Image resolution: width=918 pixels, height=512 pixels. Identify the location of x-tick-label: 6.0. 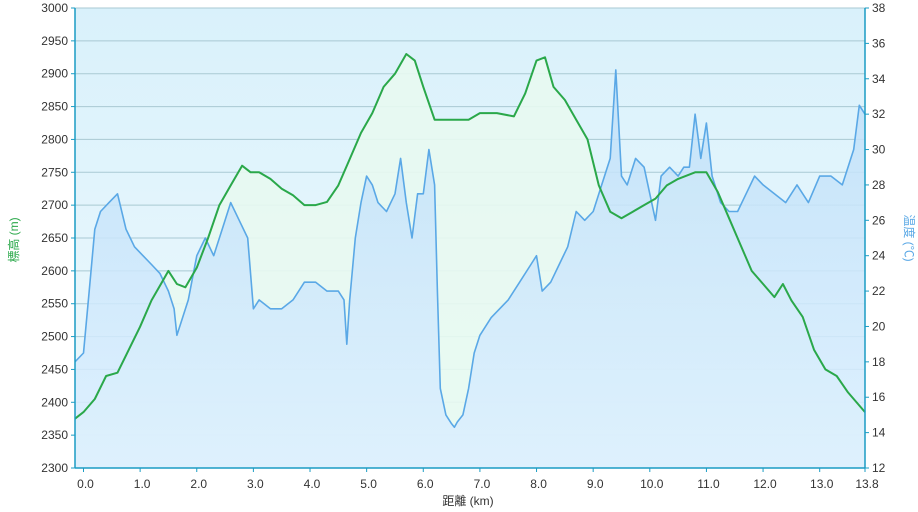
(425, 484).